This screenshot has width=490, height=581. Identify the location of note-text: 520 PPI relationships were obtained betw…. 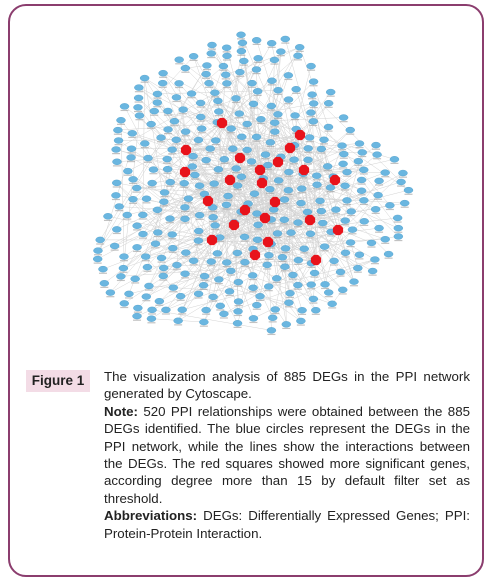
(287, 454).